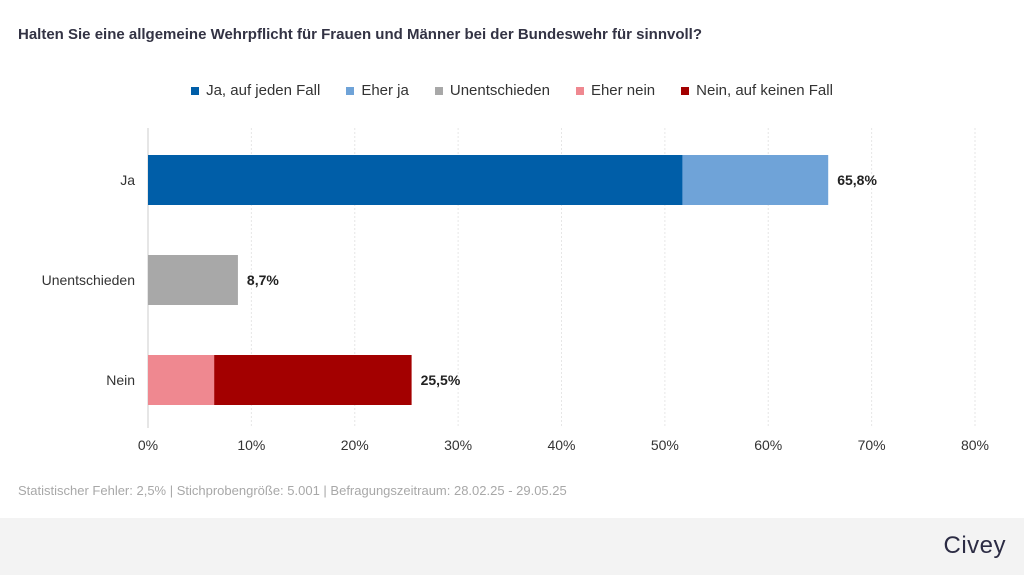 Image resolution: width=1024 pixels, height=575 pixels. I want to click on x-tick-label: 20%, so click(355, 445).